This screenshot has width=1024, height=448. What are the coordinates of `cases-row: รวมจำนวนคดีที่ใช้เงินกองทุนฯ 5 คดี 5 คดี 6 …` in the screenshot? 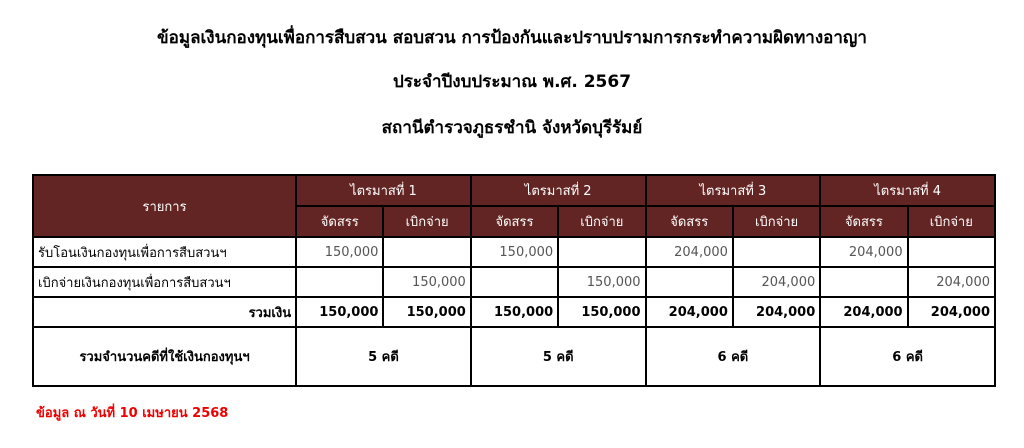 It's located at (513, 356).